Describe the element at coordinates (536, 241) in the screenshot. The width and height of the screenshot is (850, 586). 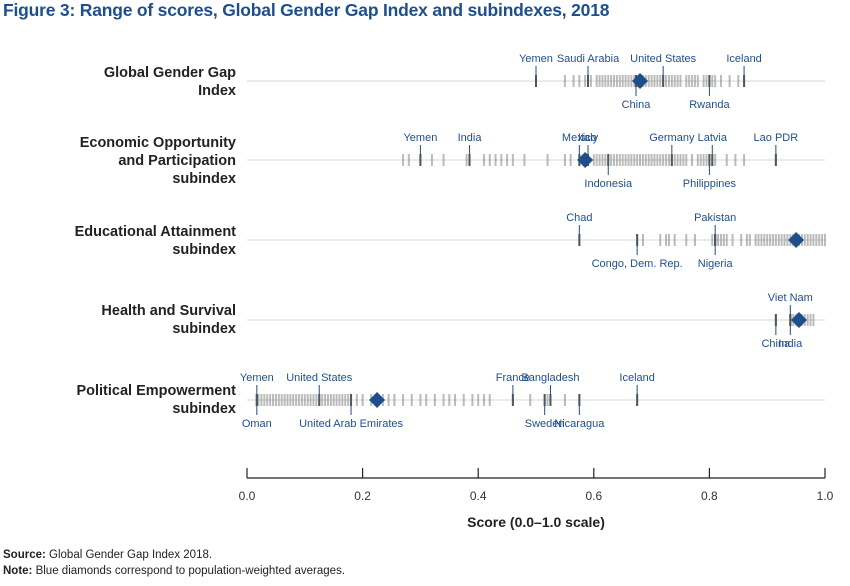
I see `strip-row: Chad Pakistan Congo, Dem. Rep. Nigeria` at that location.